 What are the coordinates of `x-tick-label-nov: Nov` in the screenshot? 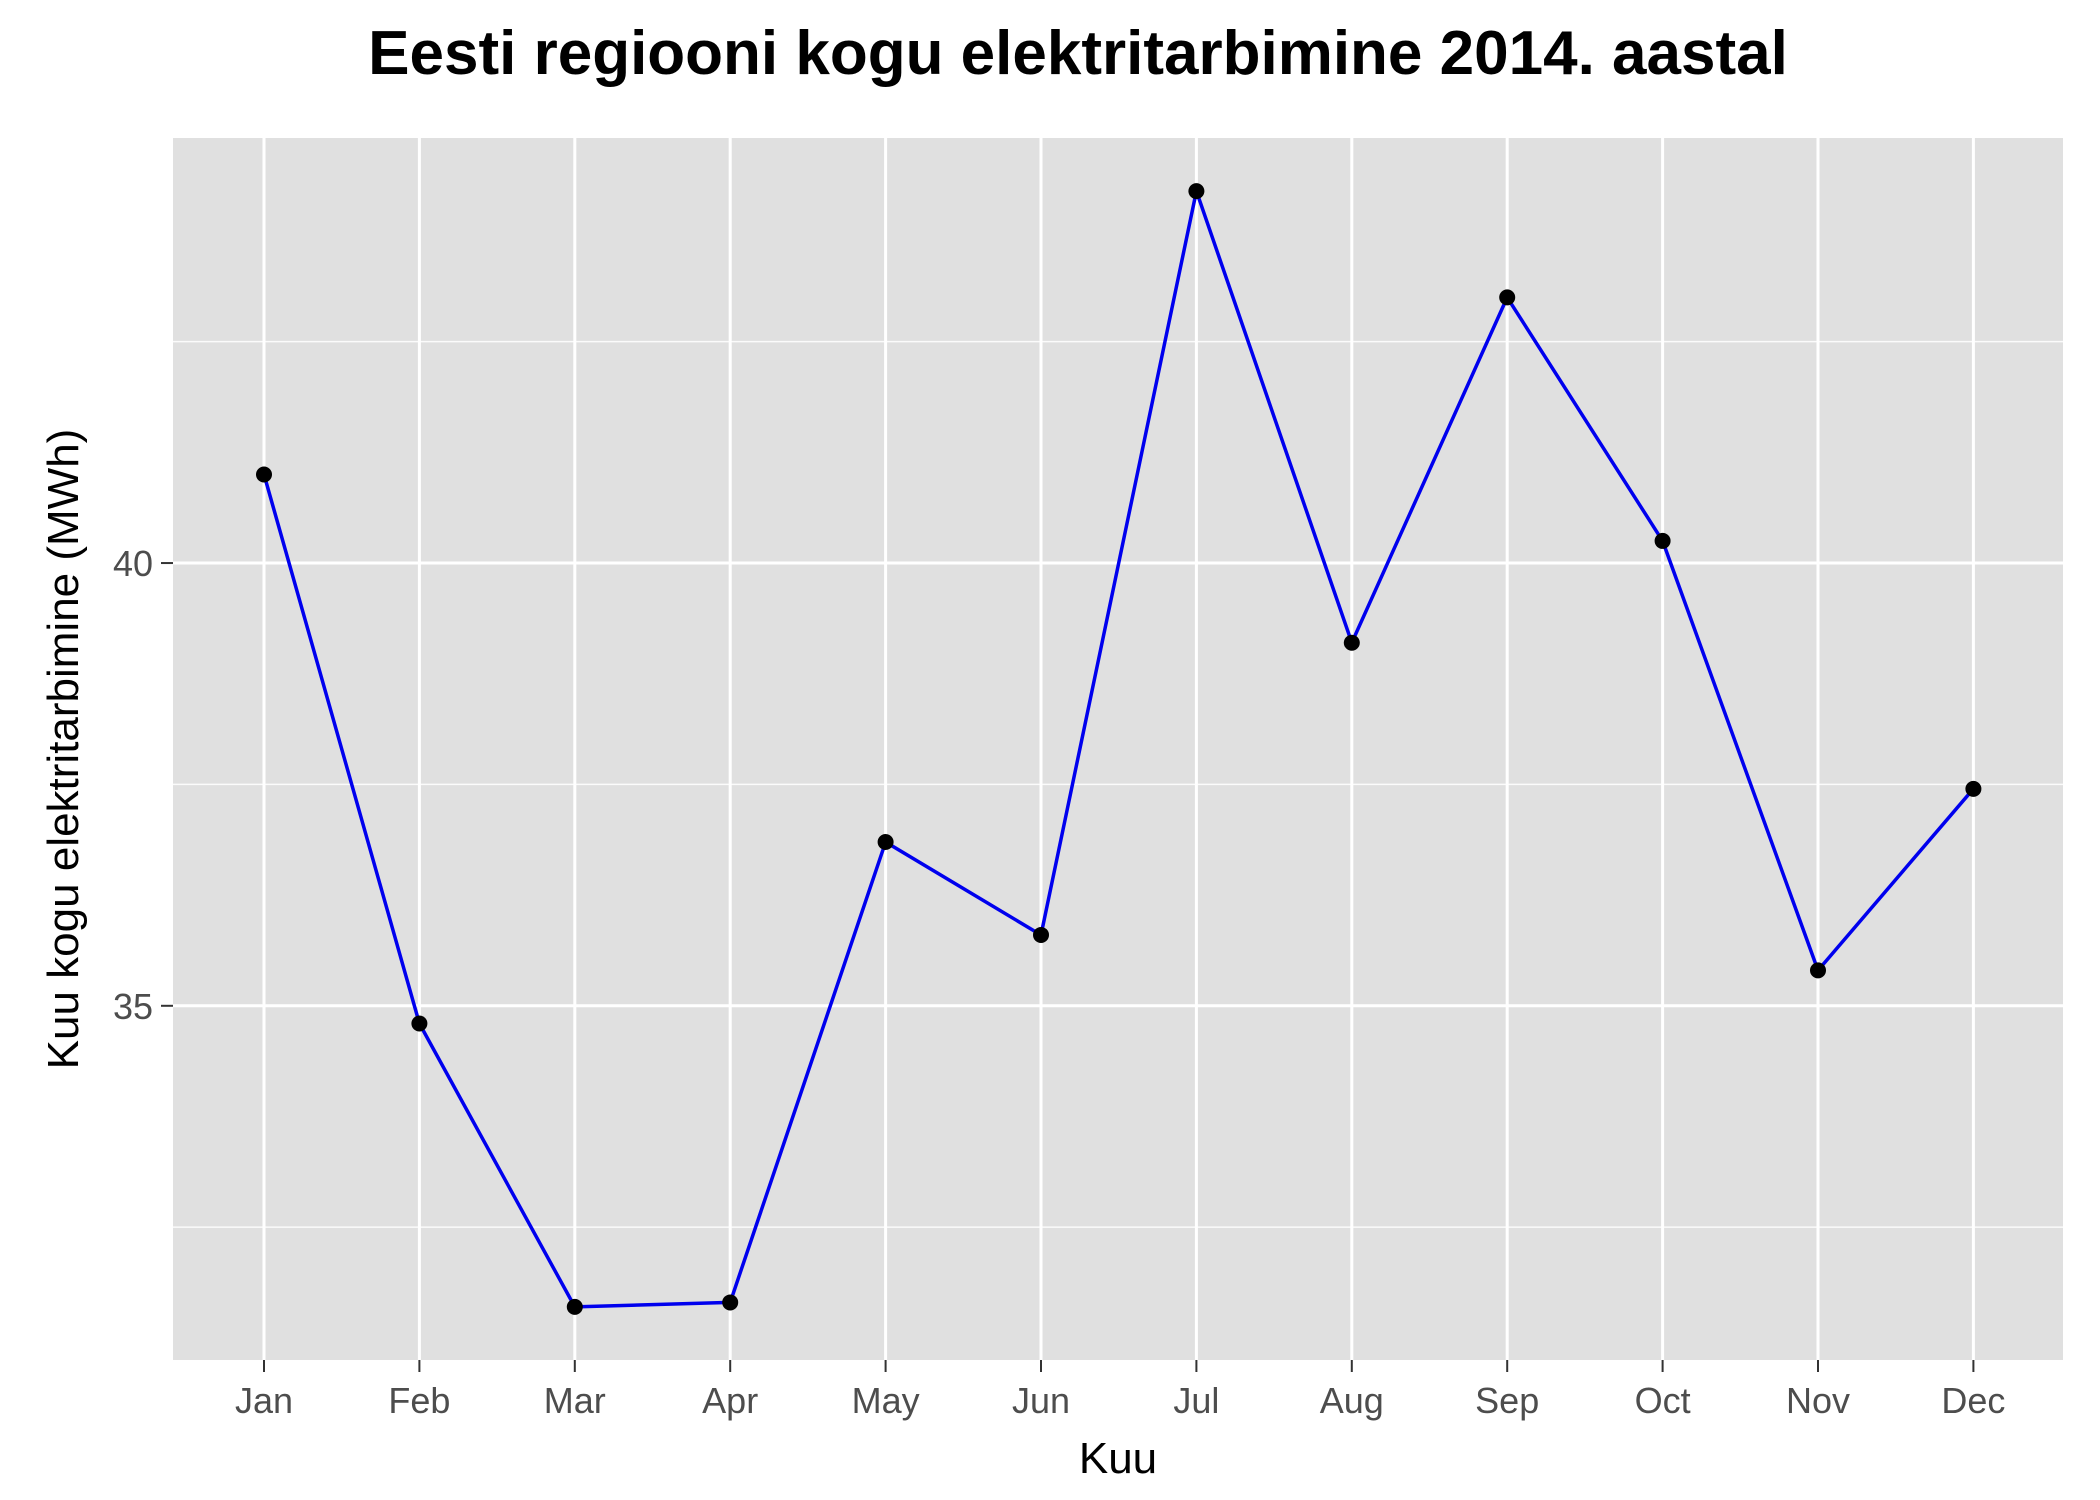 It's located at (1818, 1400).